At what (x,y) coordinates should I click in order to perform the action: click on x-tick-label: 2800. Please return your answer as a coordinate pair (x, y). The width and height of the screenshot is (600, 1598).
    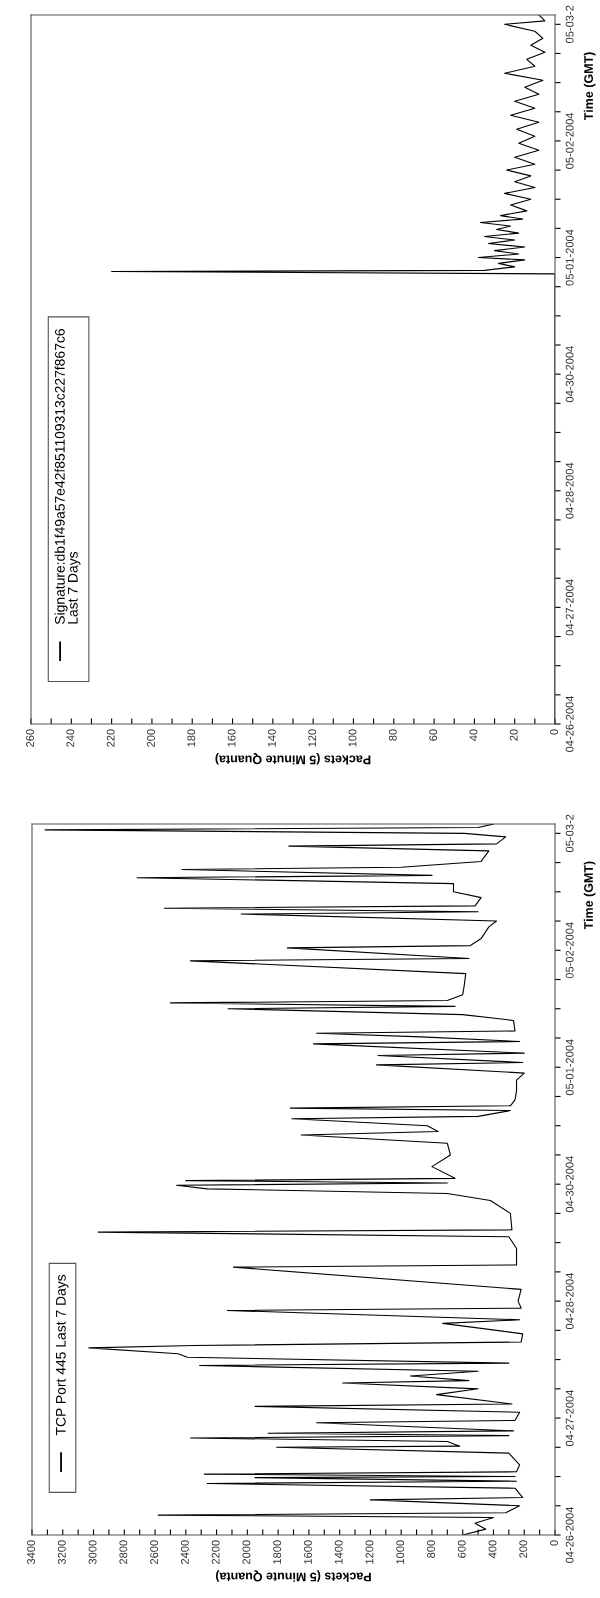
    Looking at the image, I should click on (123, 1552).